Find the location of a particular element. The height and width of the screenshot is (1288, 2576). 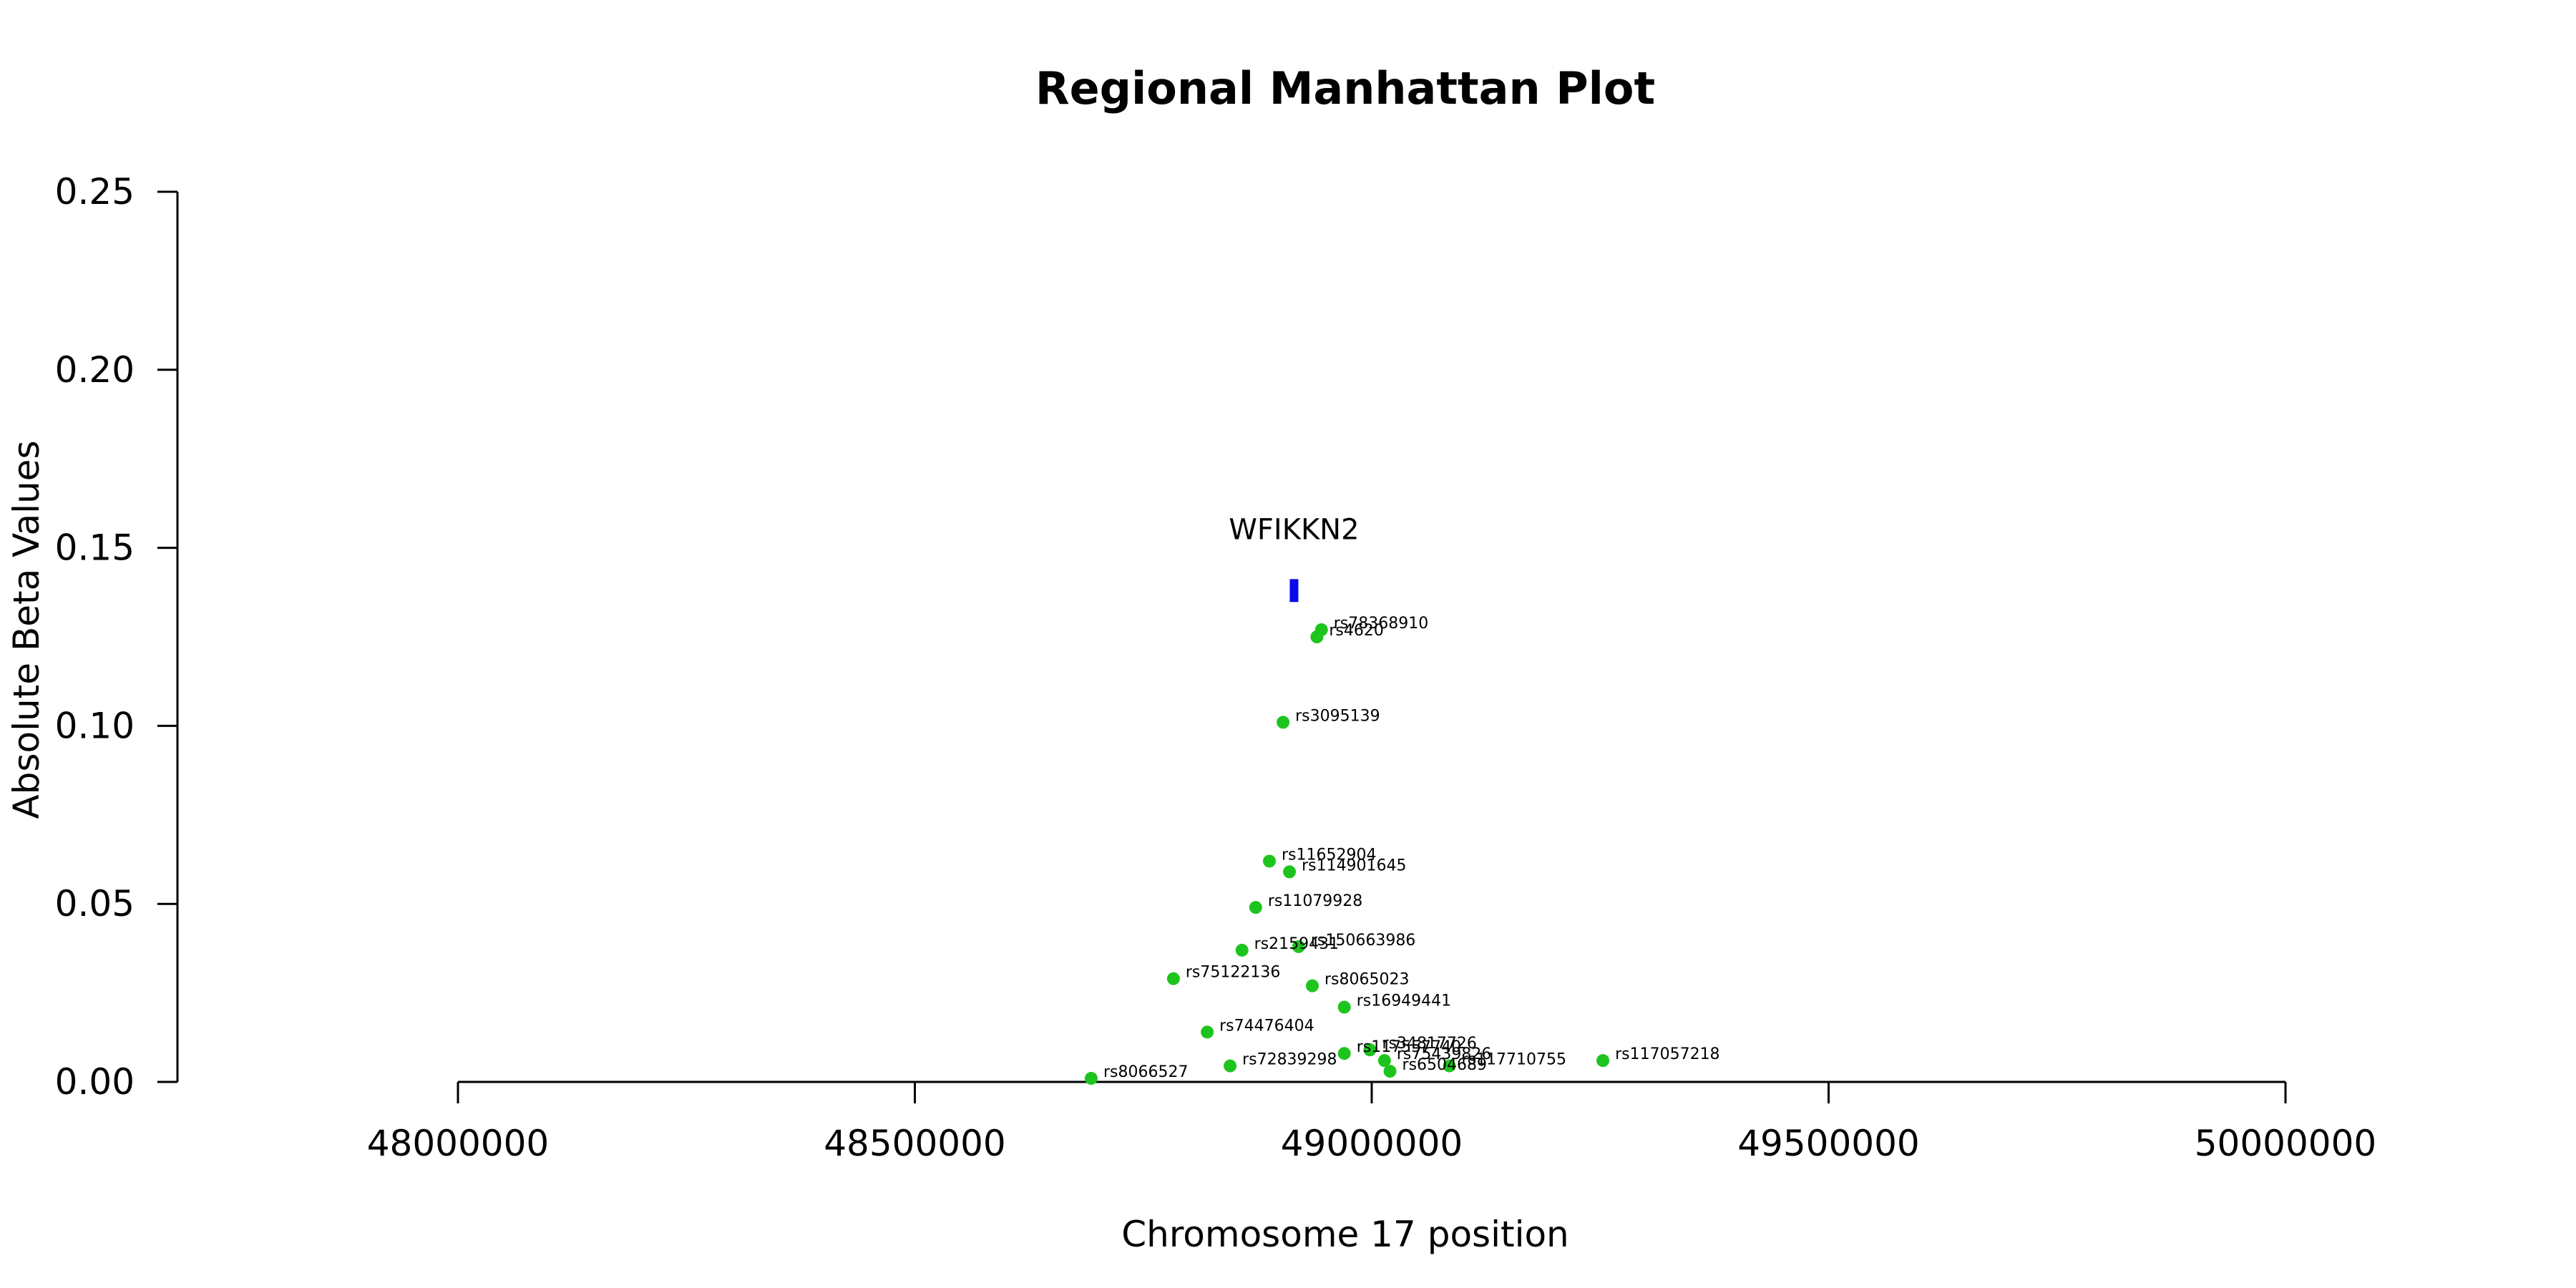

snp-label: rs8066527 is located at coordinates (1146, 1072).